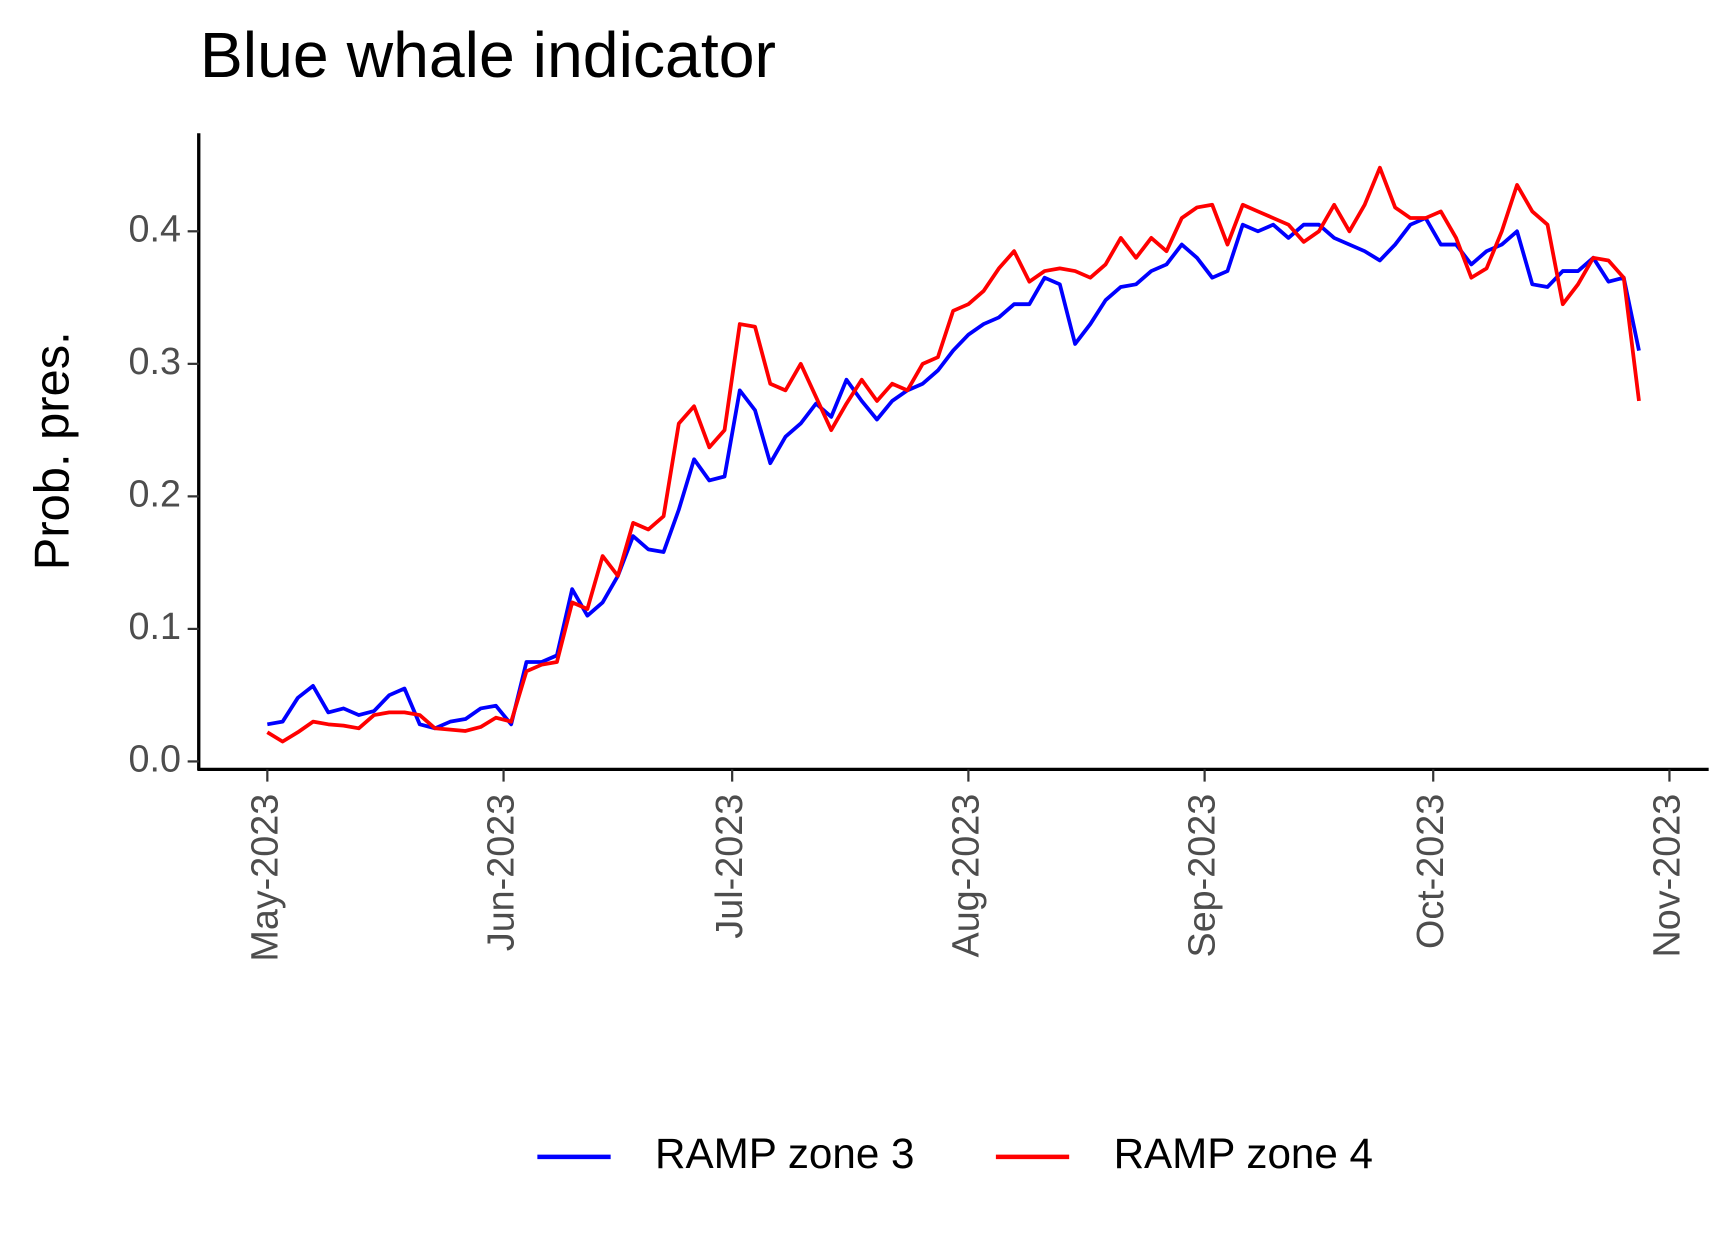 The width and height of the screenshot is (1732, 1259). I want to click on x-tick-label: Sep-2023, so click(1202, 876).